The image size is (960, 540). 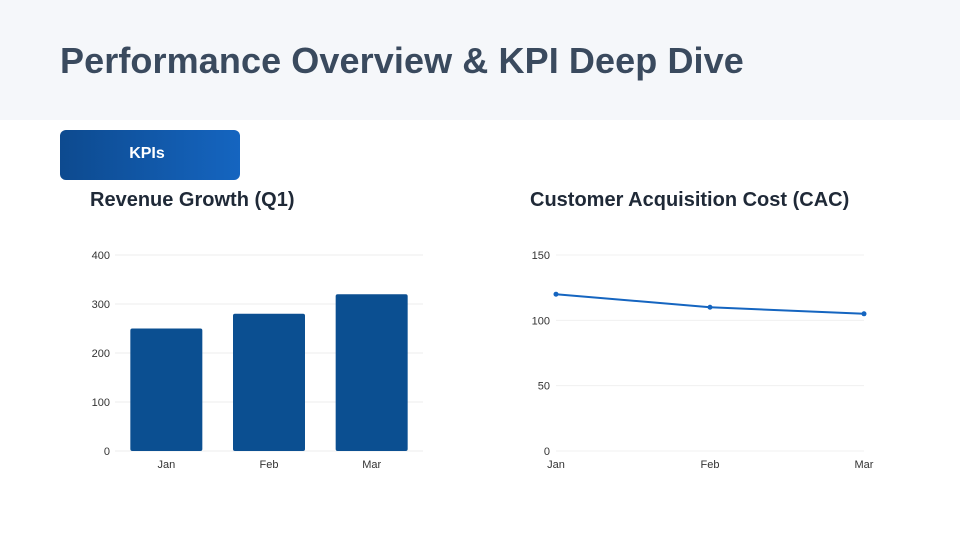 What do you see at coordinates (710, 465) in the screenshot?
I see `cac-x-tick-label: Feb` at bounding box center [710, 465].